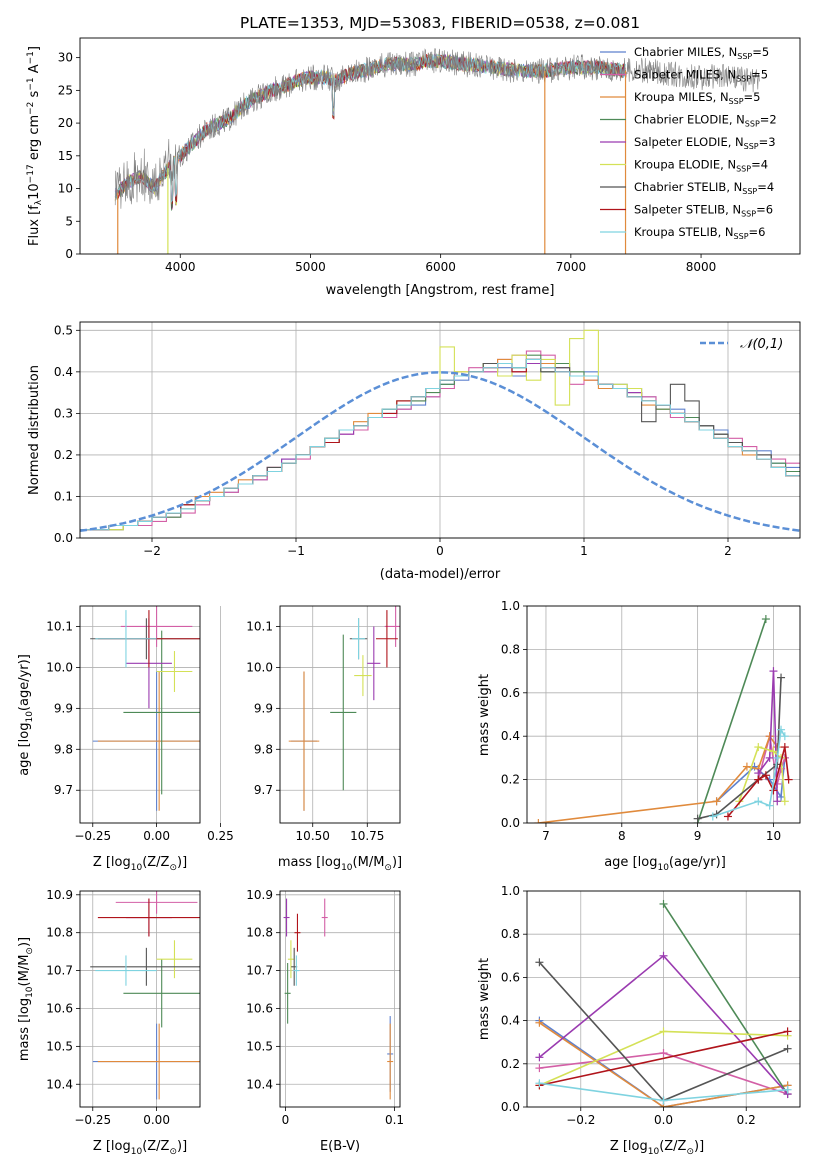  What do you see at coordinates (39, 202) in the screenshot?
I see `label-segment: λ` at bounding box center [39, 202].